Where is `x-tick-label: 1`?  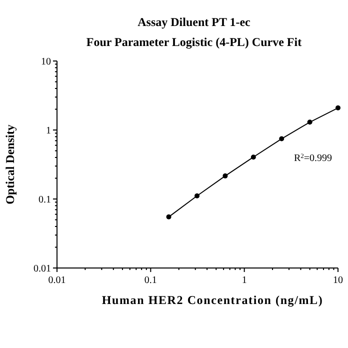 x-tick-label: 1 is located at coordinates (244, 280).